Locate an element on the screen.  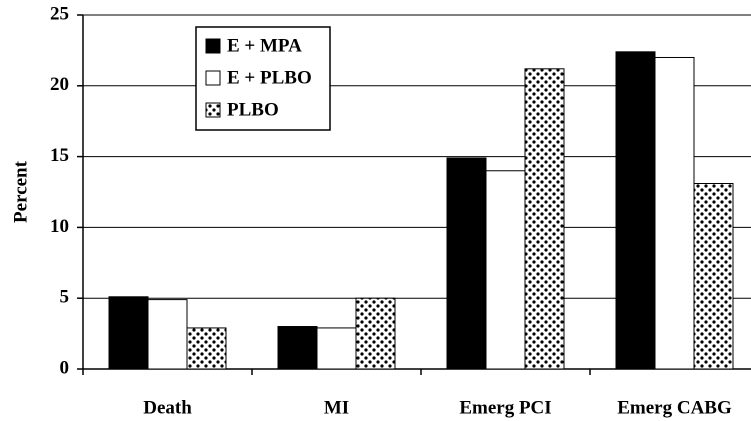
legend-label: E + PLBO is located at coordinates (269, 77).